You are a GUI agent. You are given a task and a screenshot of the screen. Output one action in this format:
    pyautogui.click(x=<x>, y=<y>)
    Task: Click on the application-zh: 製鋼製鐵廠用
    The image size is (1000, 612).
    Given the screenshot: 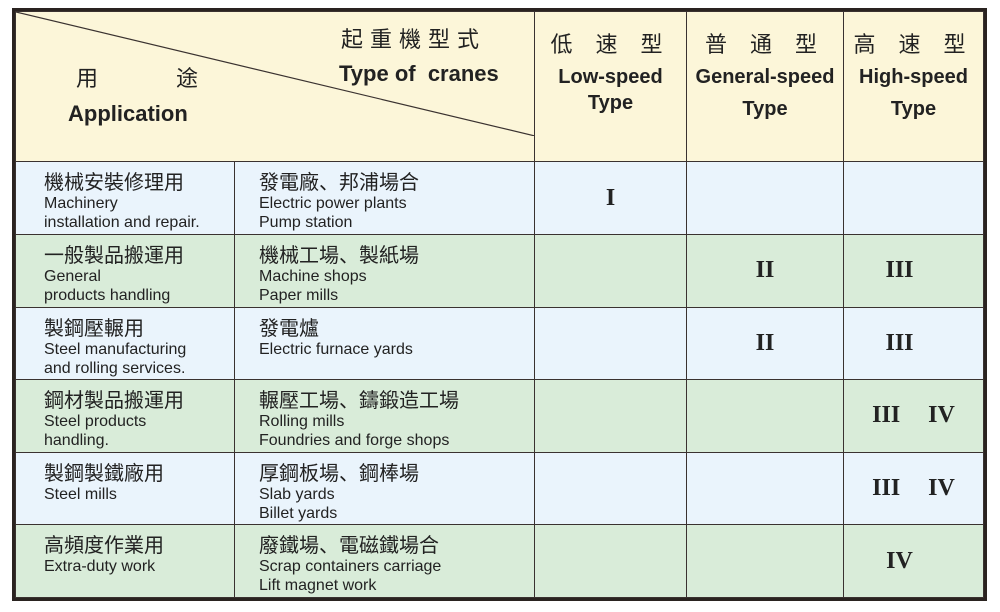 What is the action you would take?
    pyautogui.click(x=104, y=472)
    